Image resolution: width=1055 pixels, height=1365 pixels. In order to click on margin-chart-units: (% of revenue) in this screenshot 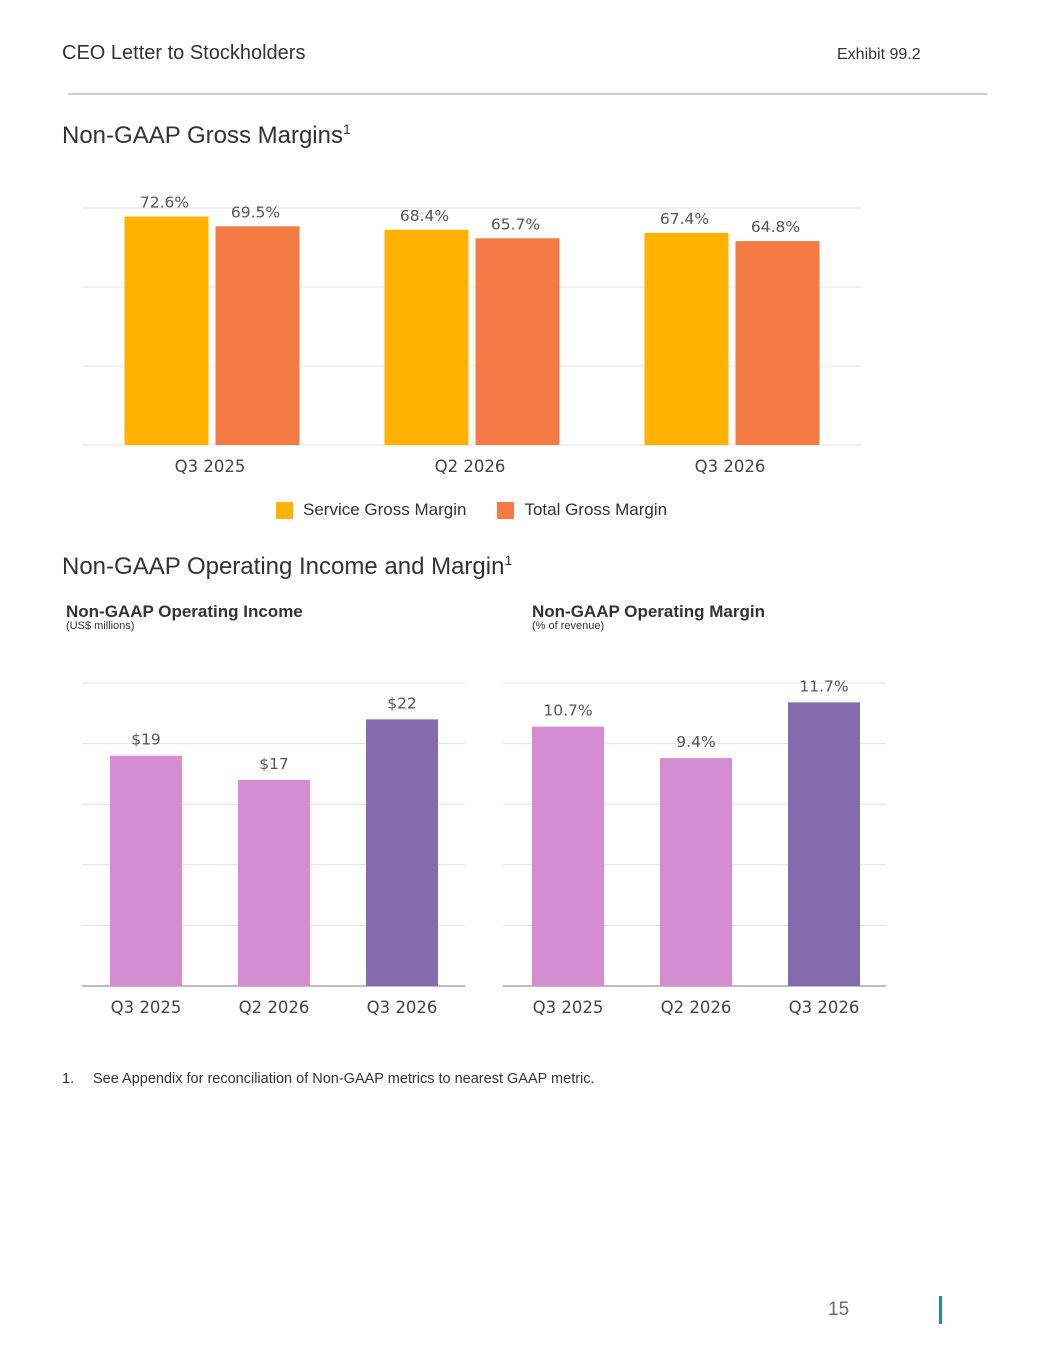, I will do `click(568, 626)`.